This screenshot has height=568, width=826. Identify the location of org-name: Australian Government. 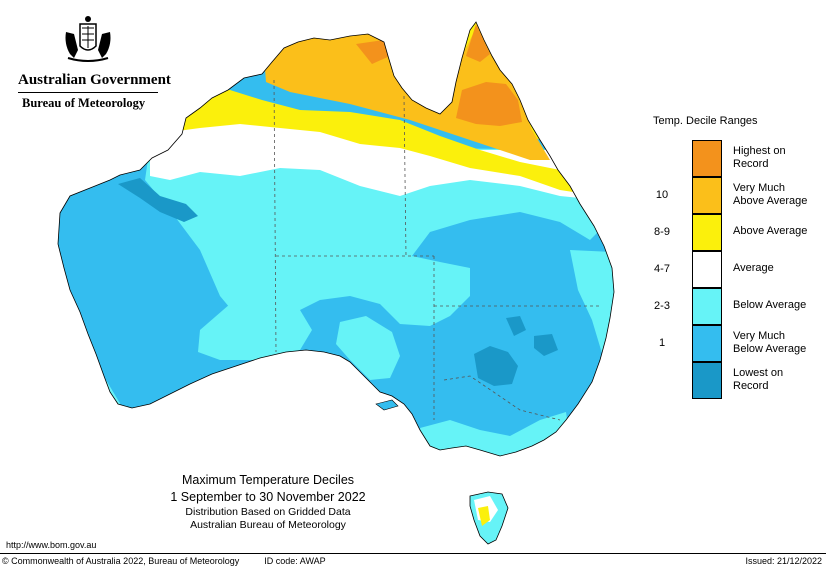
(94, 80).